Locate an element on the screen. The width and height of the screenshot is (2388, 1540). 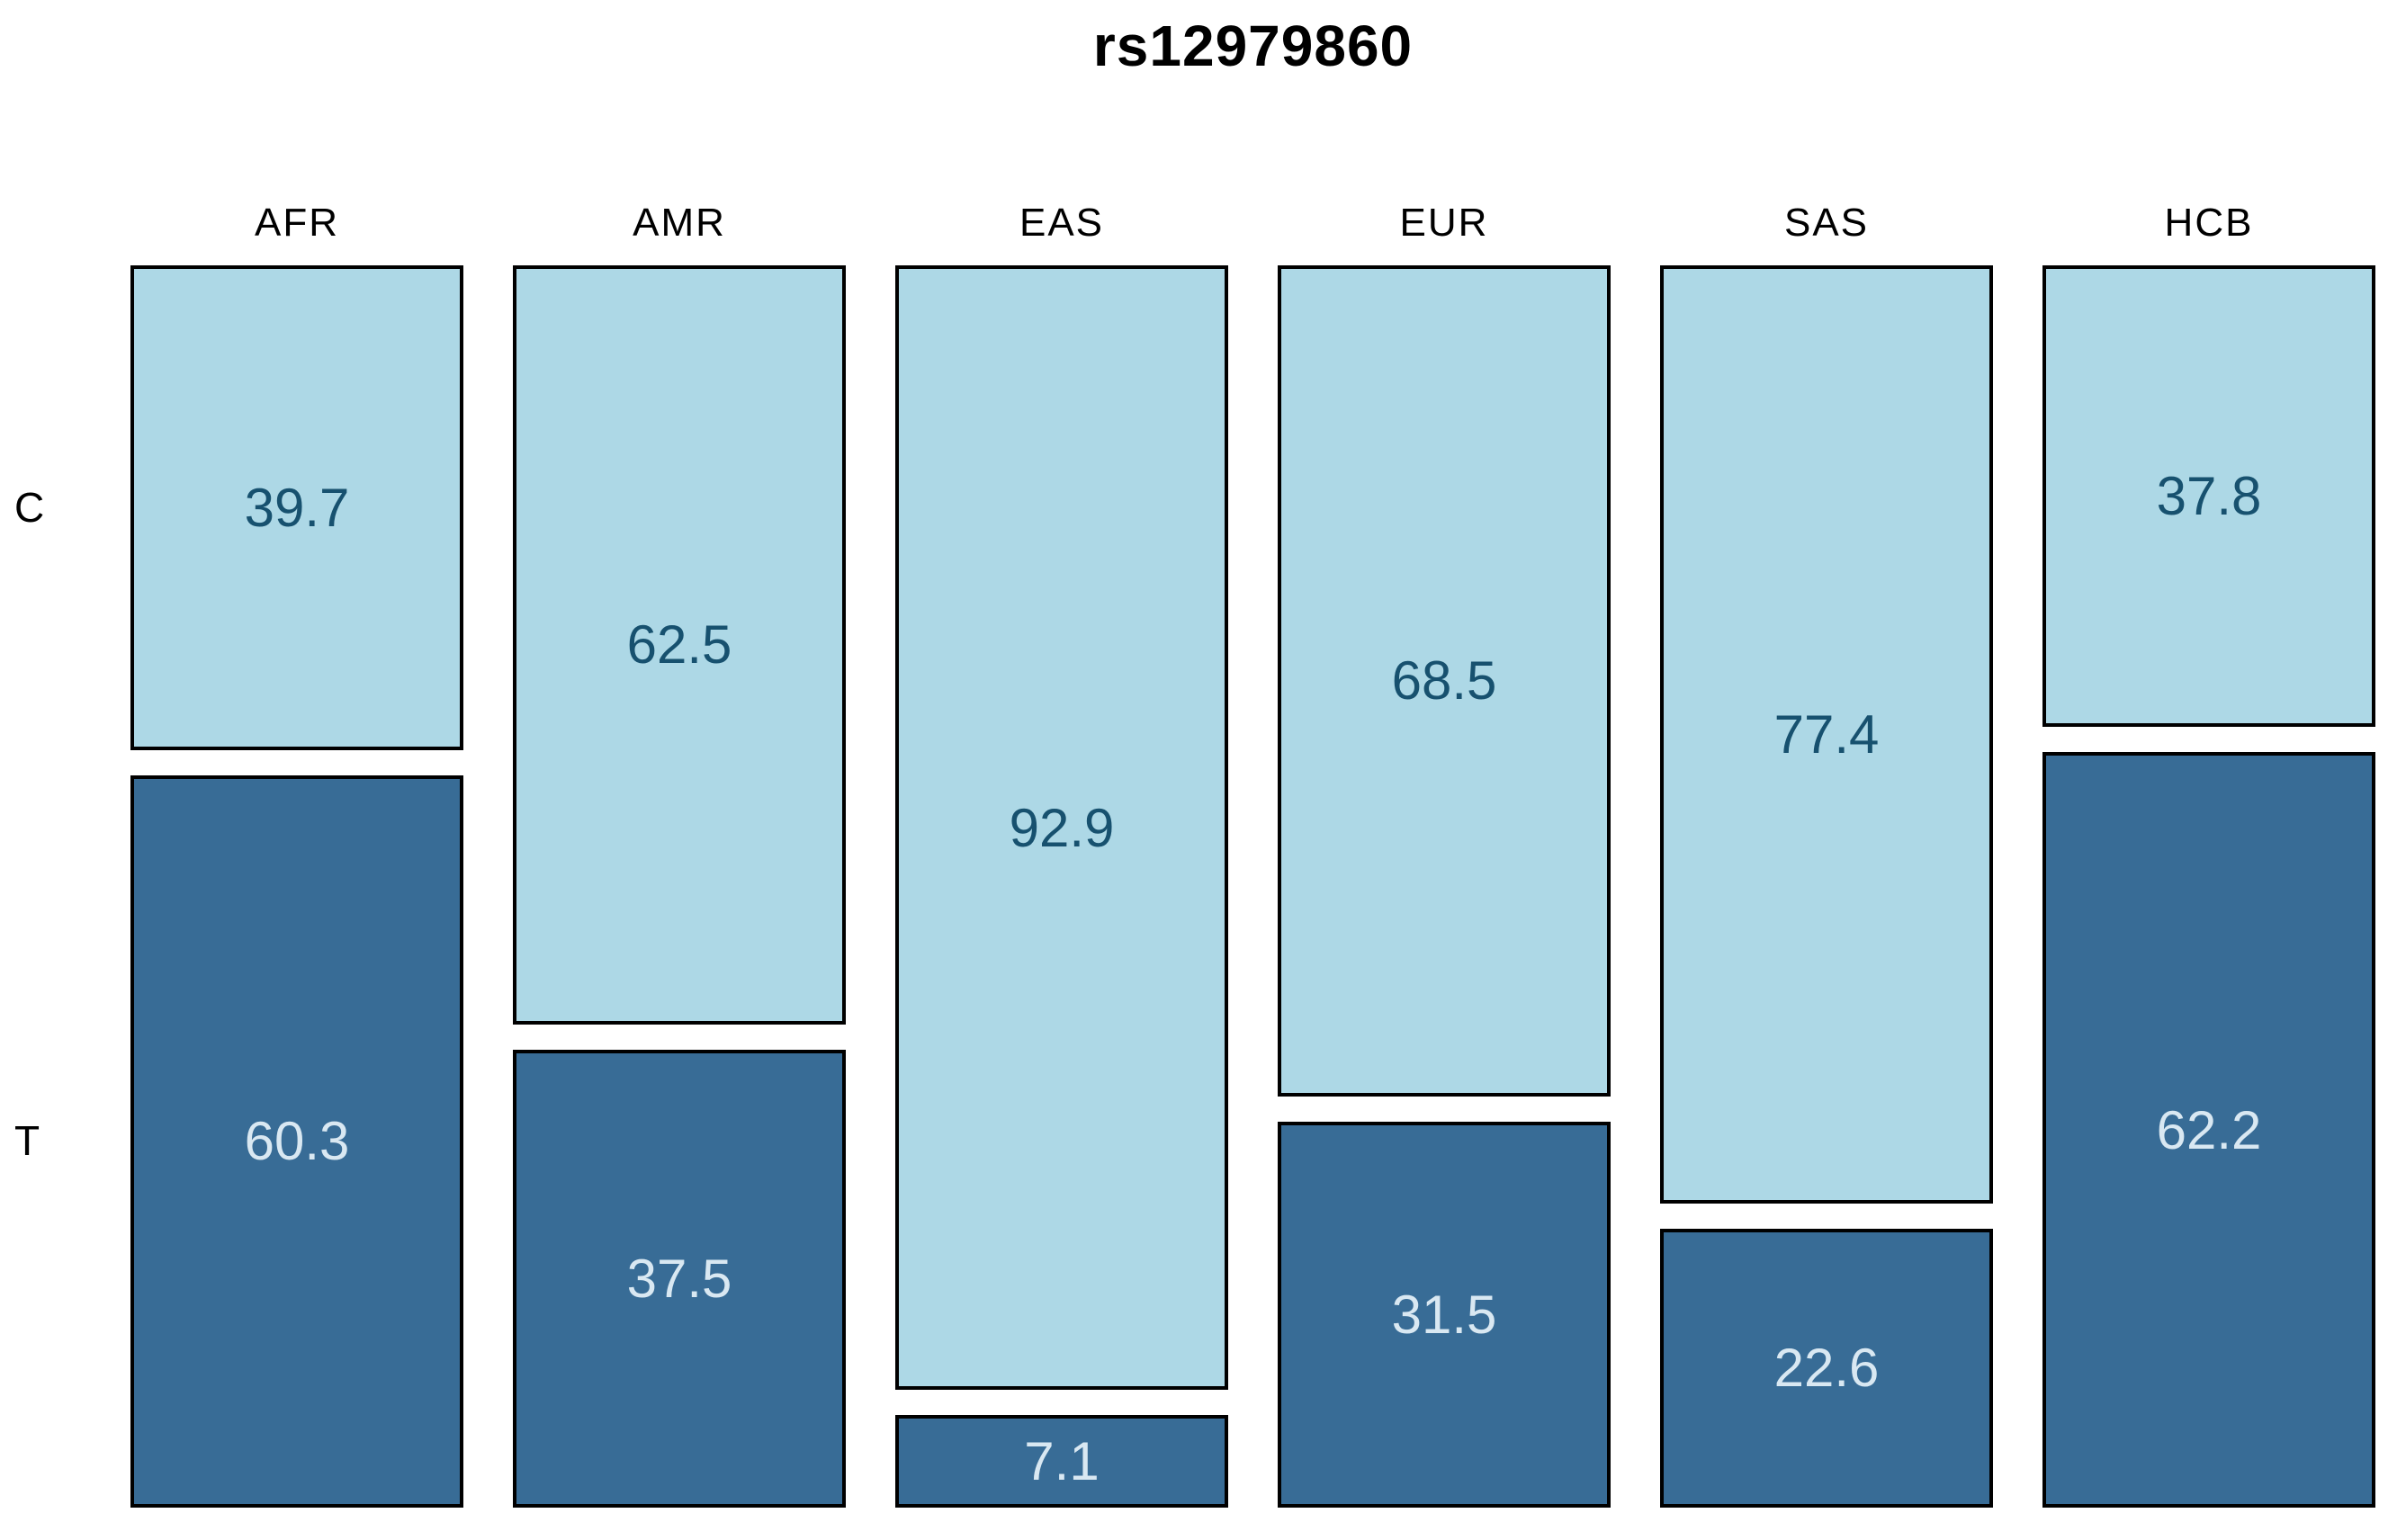
segment-value-label: 92.9 is located at coordinates (1062, 827).